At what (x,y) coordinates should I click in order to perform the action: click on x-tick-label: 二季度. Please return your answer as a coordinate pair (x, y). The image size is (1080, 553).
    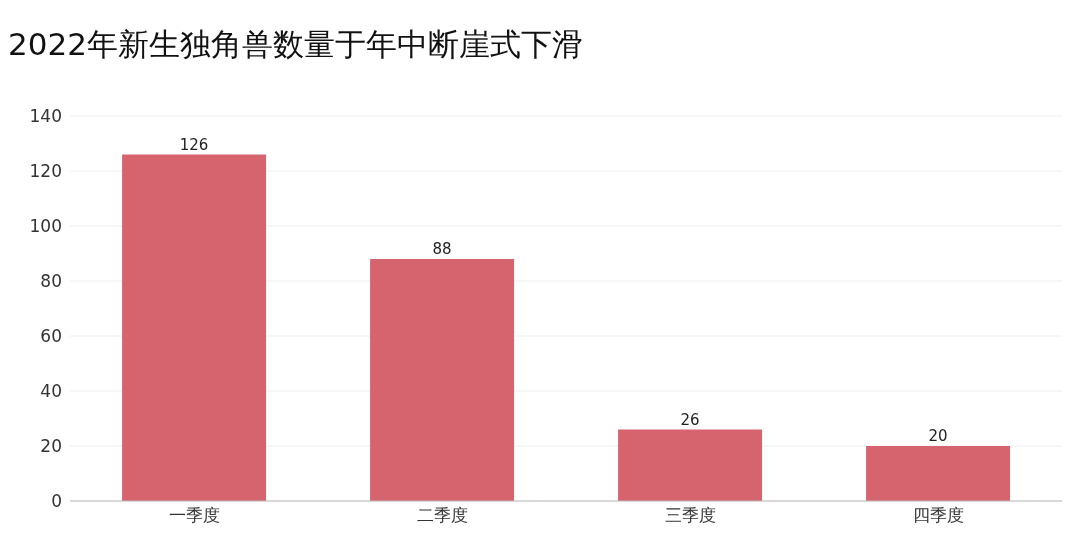
    Looking at the image, I should click on (442, 515).